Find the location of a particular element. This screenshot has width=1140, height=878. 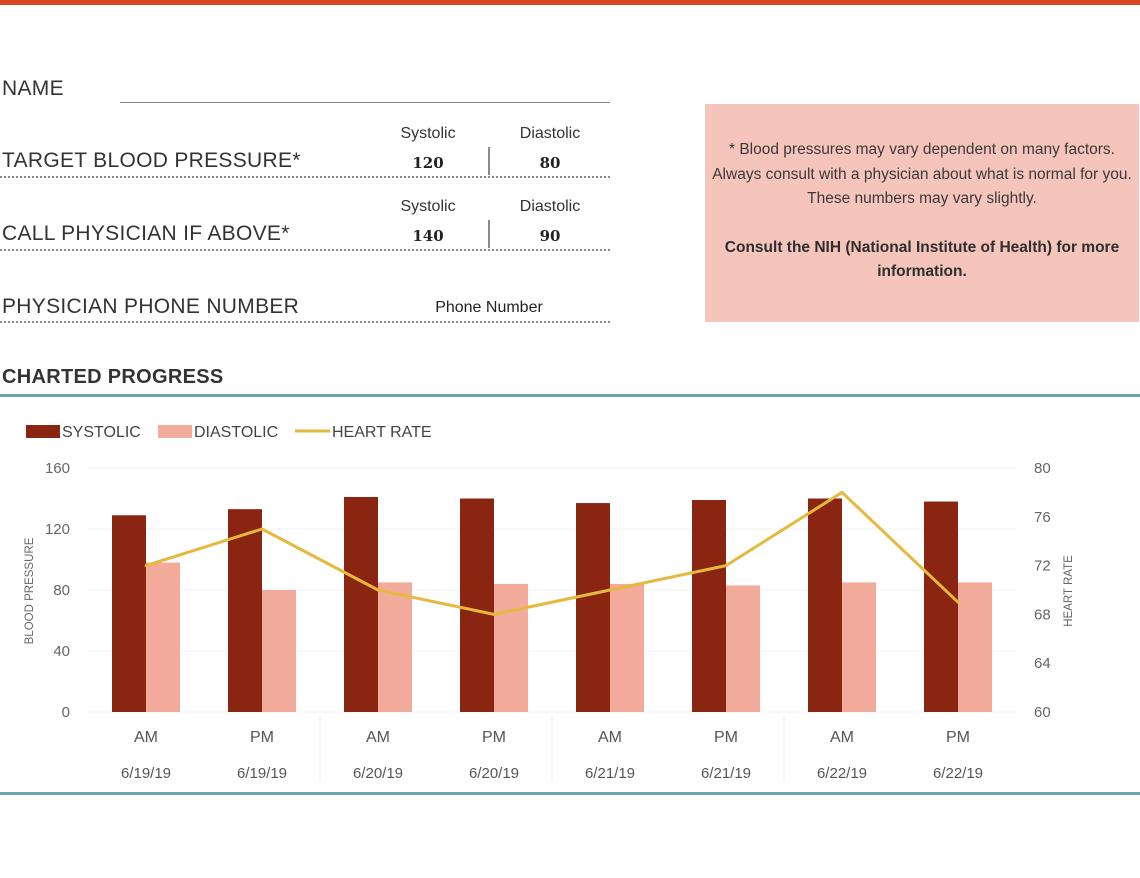

target-underline is located at coordinates (305, 177).